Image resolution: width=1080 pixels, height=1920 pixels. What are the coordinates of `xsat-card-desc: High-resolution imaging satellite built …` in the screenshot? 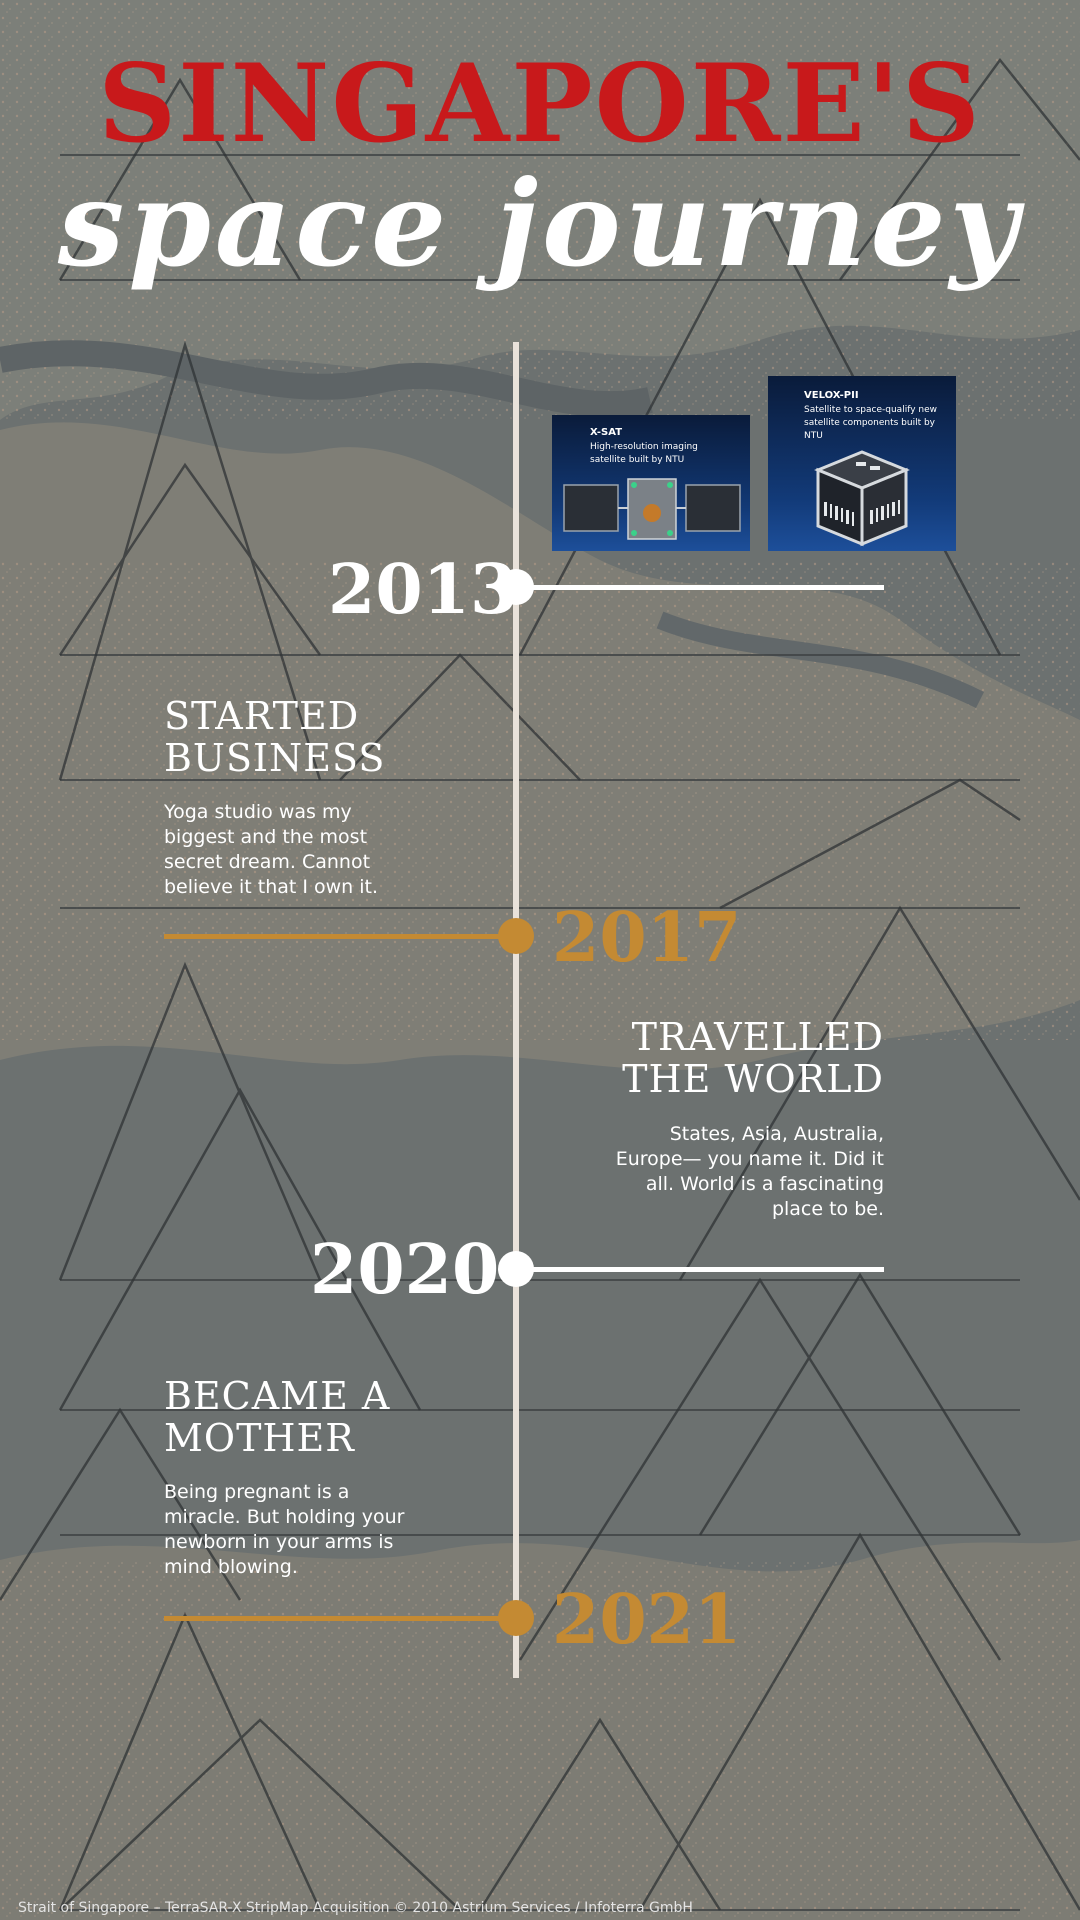 It's located at (644, 453).